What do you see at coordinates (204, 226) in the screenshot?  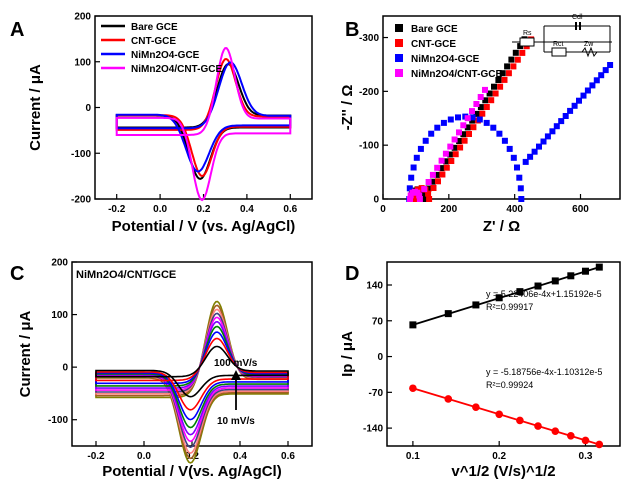 I see `x-axis-label: Potential / V (vs. Ag/AgCl)` at bounding box center [204, 226].